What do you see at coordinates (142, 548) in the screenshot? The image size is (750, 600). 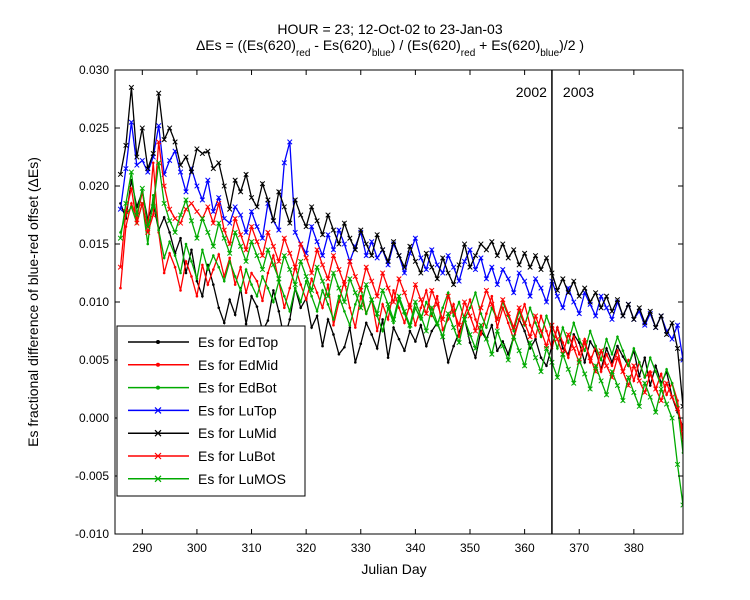 I see `x-tick-label: 290` at bounding box center [142, 548].